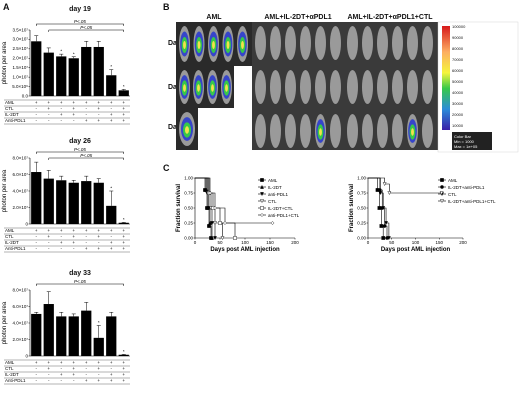 The height and width of the screenshot is (415, 520). What do you see at coordinates (12, 374) in the screenshot?
I see `condition-label: IL-2DT` at bounding box center [12, 374].